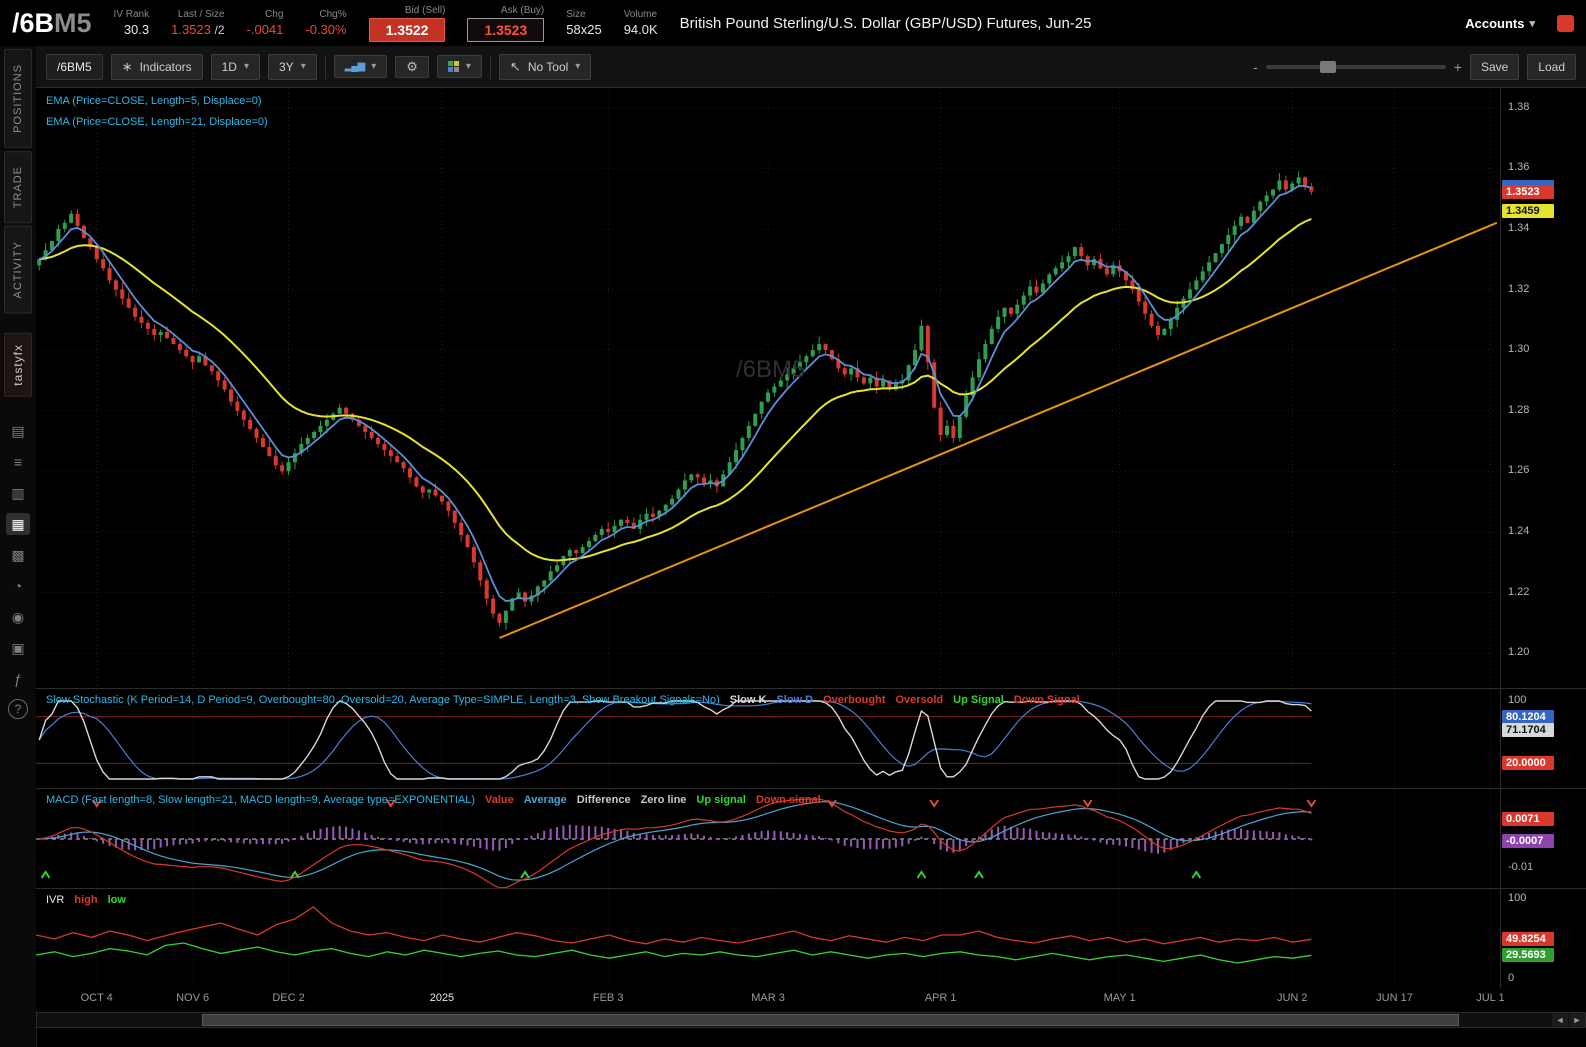  I want to click on save-button: Save, so click(1494, 66).